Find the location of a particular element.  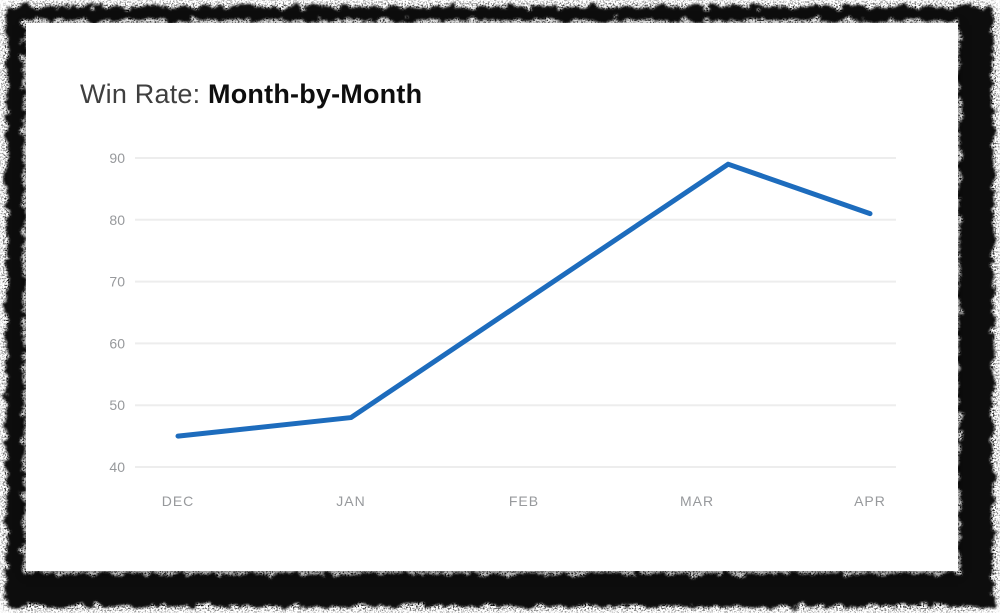

chart-title: Win Rate: Month-by-Month is located at coordinates (251, 94).